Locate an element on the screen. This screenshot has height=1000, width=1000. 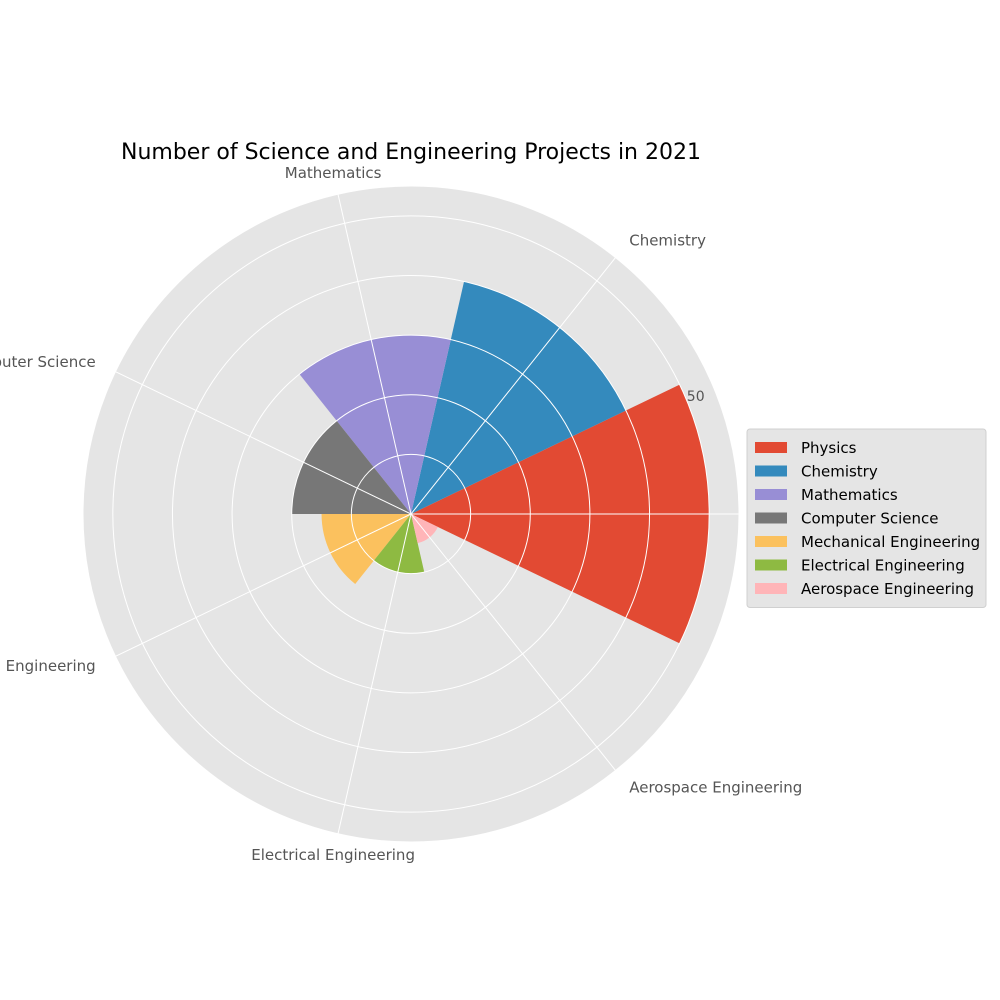
bar-aerospace-engineering is located at coordinates (424, 529).